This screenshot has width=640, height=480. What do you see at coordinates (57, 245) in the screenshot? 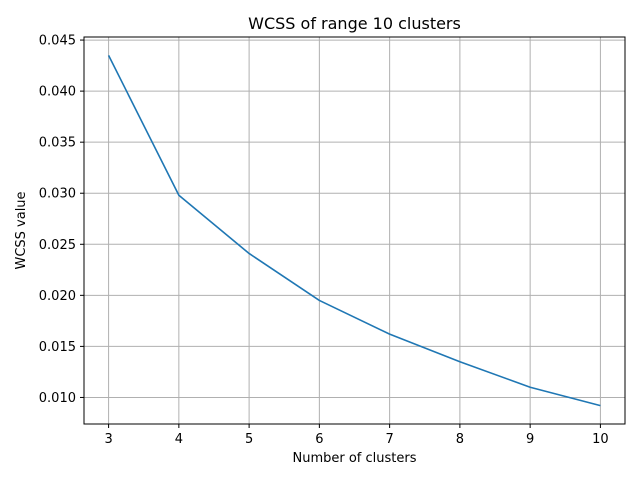
I see `y-tick-label: 0.025` at bounding box center [57, 245].